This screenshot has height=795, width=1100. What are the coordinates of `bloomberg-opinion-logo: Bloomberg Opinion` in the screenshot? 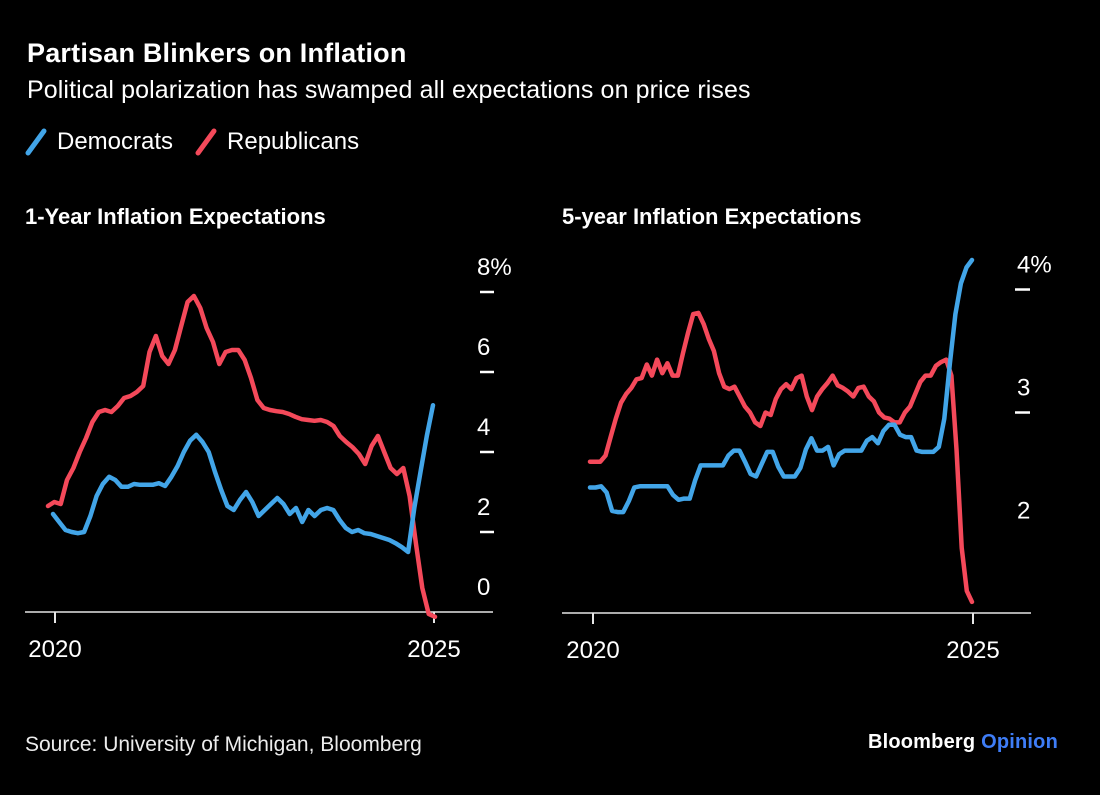 It's located at (963, 742).